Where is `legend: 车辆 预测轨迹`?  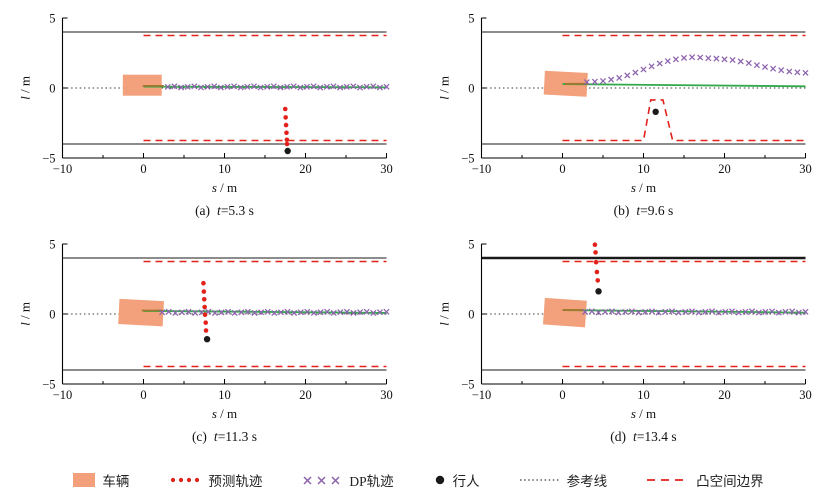 legend: 车辆 预测轨迹 is located at coordinates (418, 480).